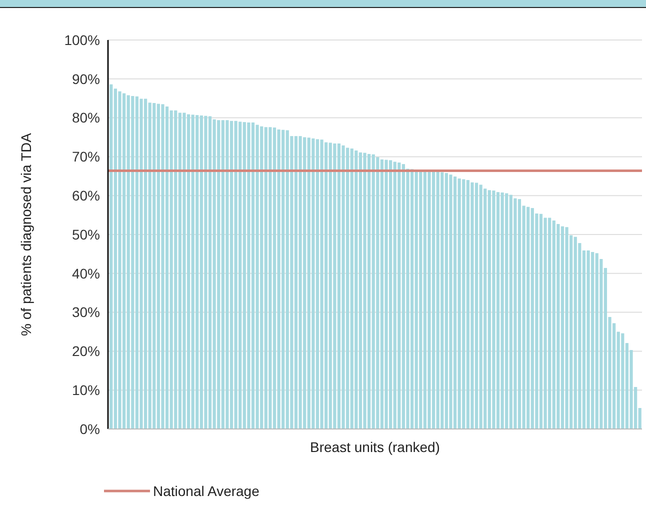  What do you see at coordinates (86, 351) in the screenshot?
I see `y-tick-label: 20%` at bounding box center [86, 351].